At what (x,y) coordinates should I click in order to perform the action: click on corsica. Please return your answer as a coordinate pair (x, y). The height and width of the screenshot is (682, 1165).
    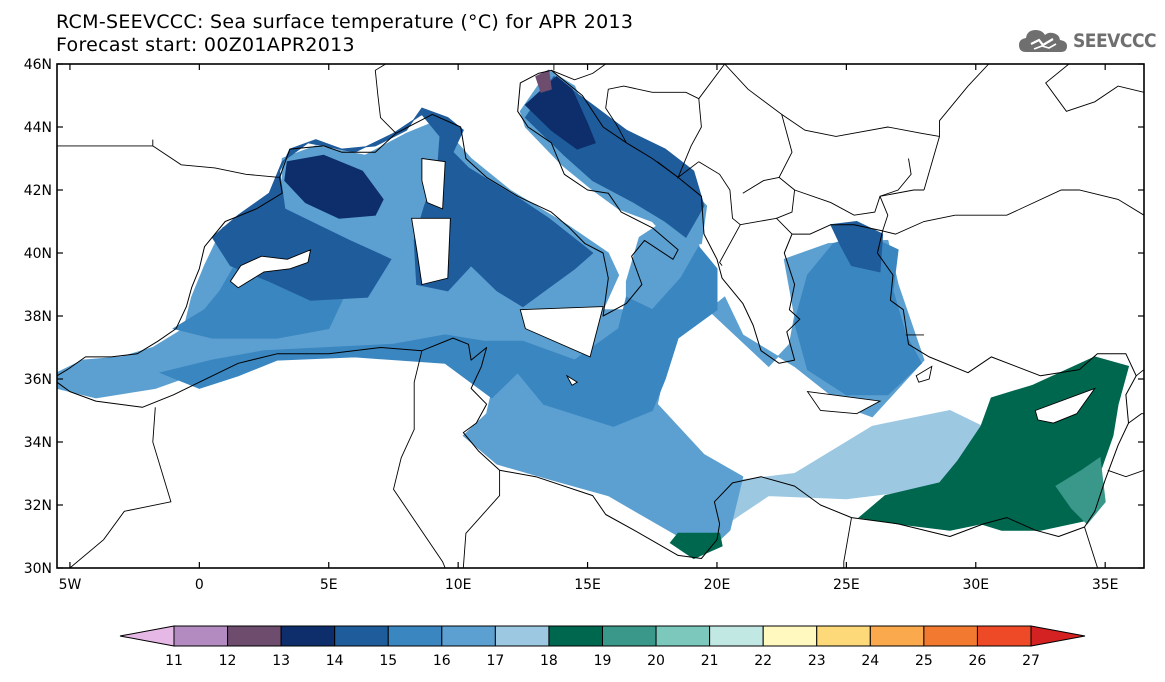
    Looking at the image, I should click on (433, 183).